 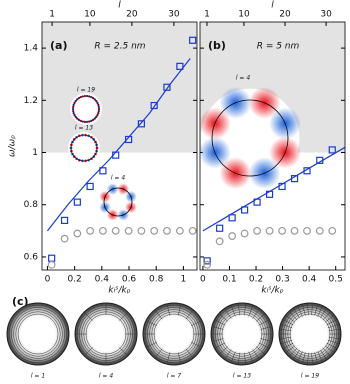 I want to click on x-axis-label: kₗˢ/kₚ, so click(x=272, y=291).